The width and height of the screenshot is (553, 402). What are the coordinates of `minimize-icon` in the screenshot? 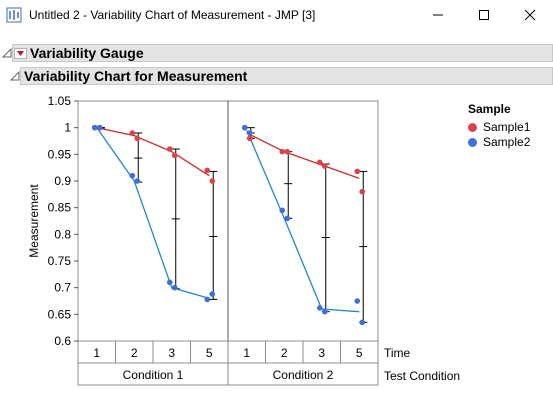 It's located at (438, 15).